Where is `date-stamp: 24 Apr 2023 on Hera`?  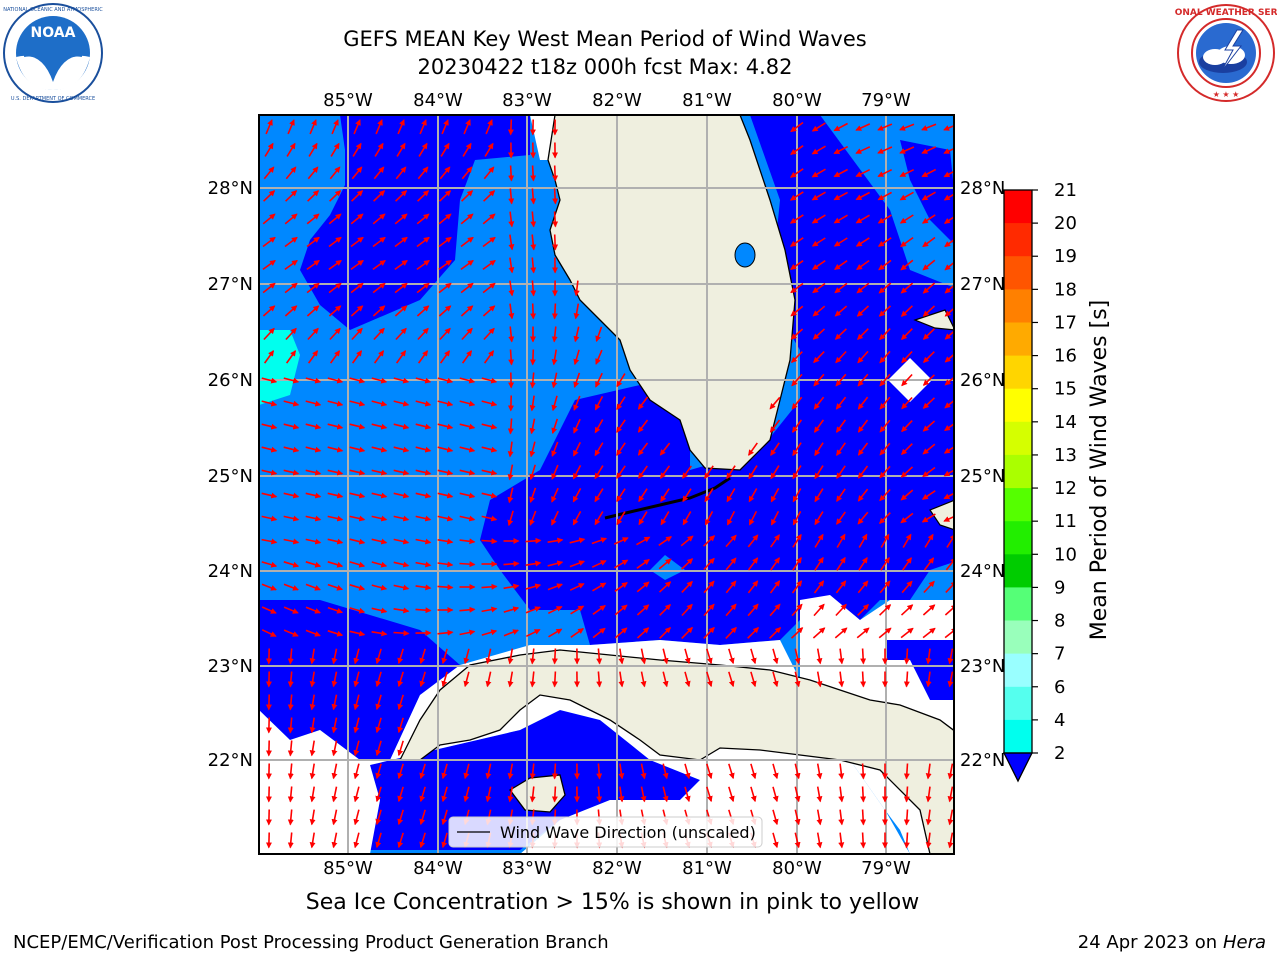
date-stamp: 24 Apr 2023 on Hera is located at coordinates (1172, 942).